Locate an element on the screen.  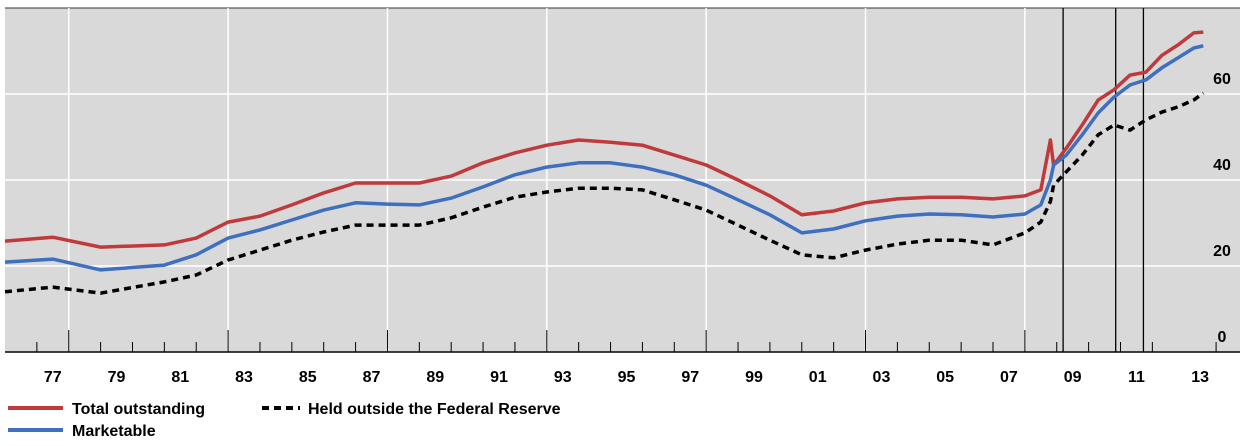
x-tick-label: 03 is located at coordinates (882, 377).